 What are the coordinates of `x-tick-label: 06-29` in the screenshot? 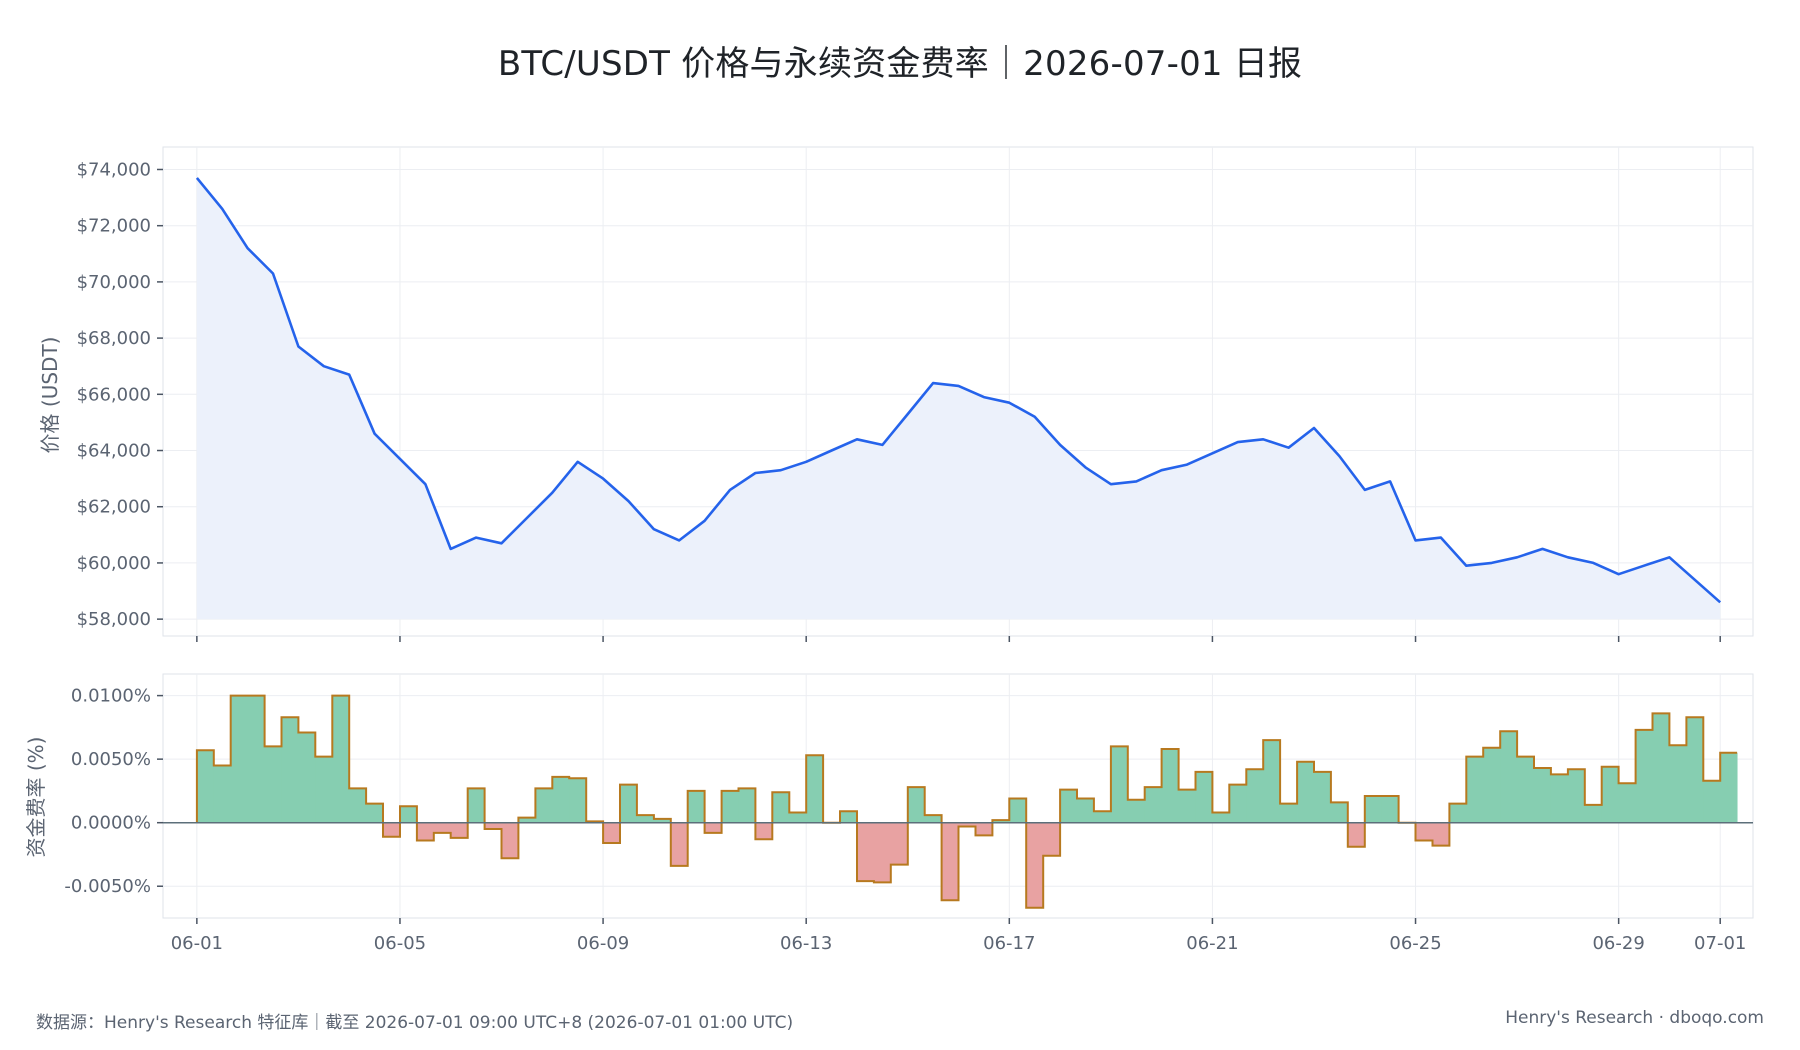 It's located at (1618, 943).